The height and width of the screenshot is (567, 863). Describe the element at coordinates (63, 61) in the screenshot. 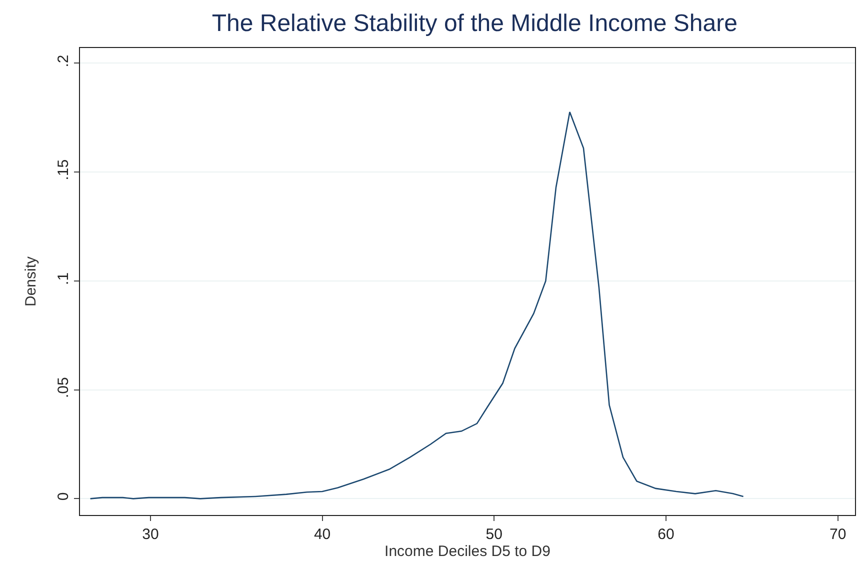

I see `y-tick-label: .2` at that location.